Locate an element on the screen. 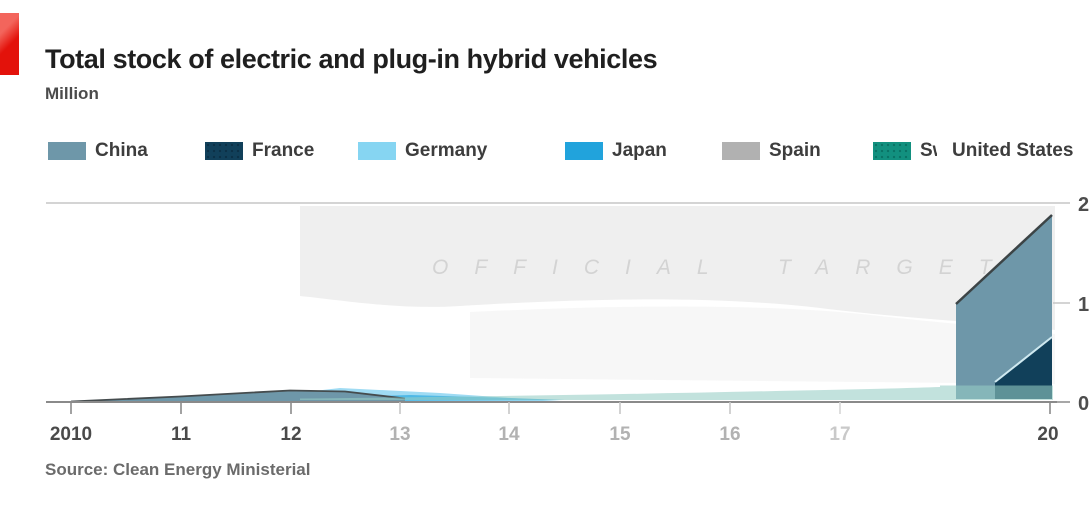  x-label-2010: 2010 is located at coordinates (71, 434).